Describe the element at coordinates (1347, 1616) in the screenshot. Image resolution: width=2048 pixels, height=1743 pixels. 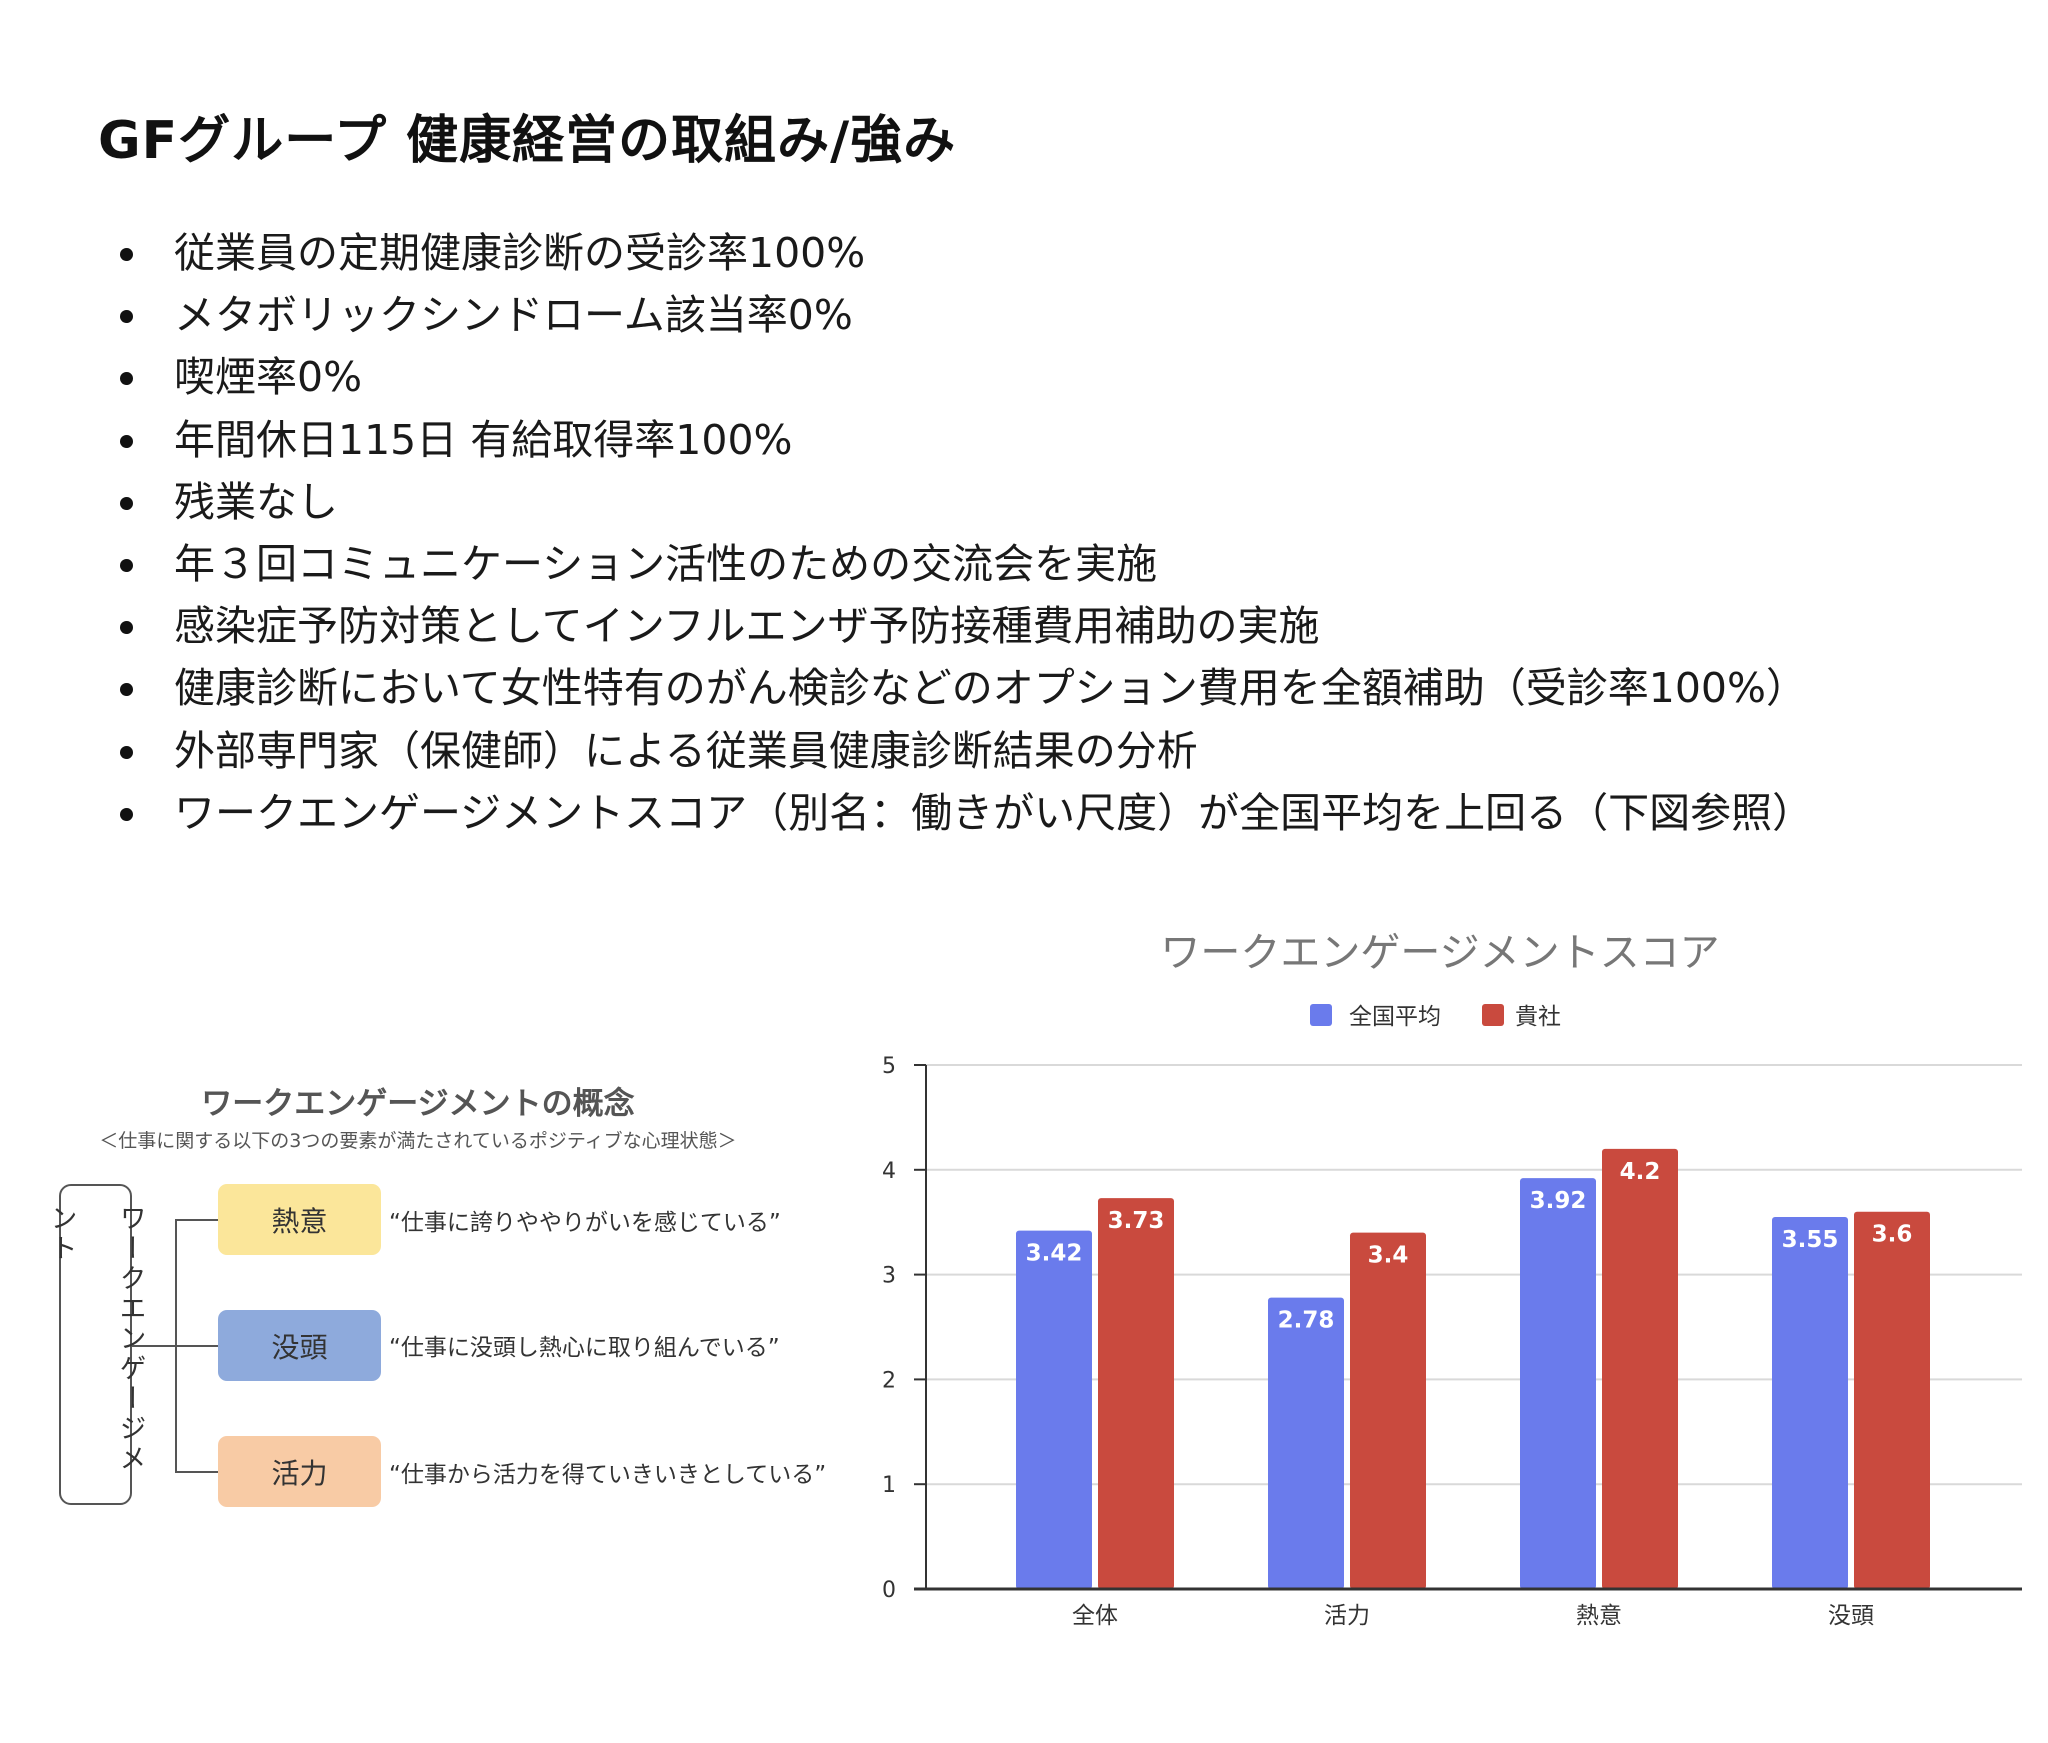
I see `x-tick-label: 活力` at that location.